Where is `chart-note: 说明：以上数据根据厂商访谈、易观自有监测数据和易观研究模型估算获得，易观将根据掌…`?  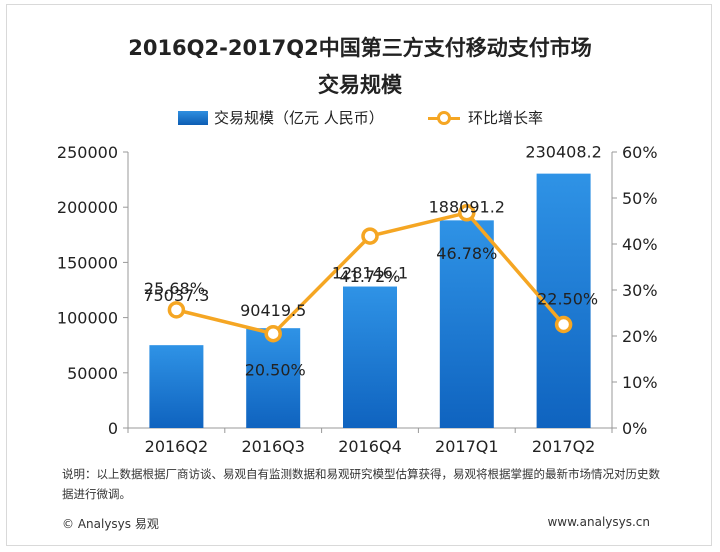
chart-note: 说明：以上数据根据厂商访谈、易观自有监测数据和易观研究模型估算获得，易观将根据掌… is located at coordinates (361, 484).